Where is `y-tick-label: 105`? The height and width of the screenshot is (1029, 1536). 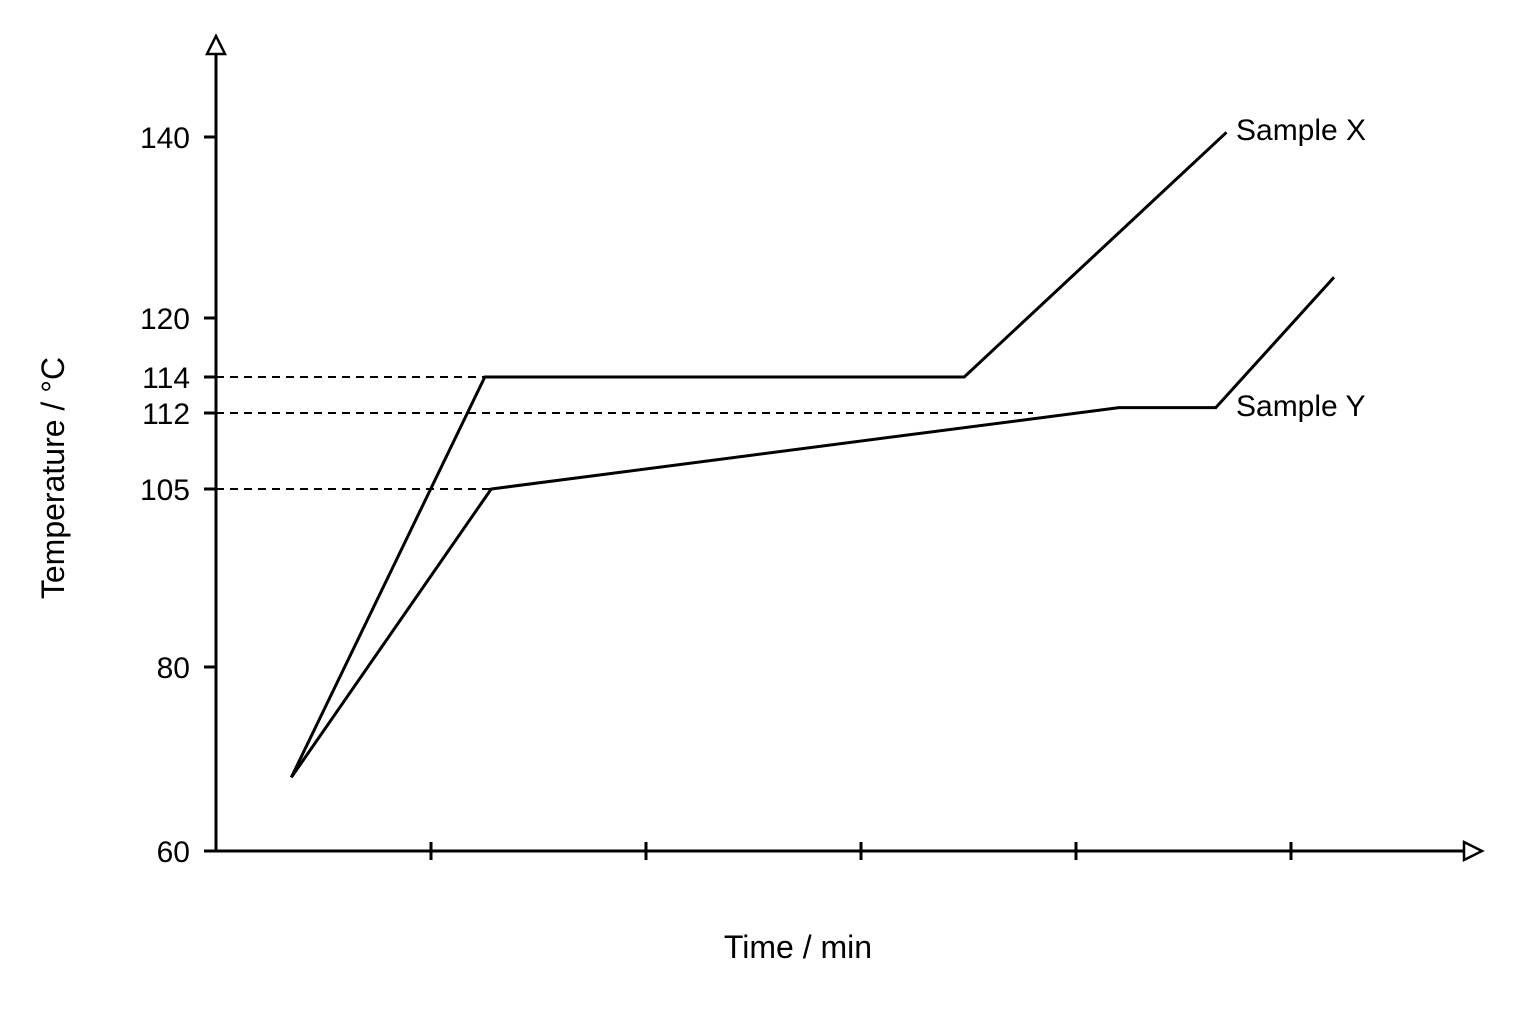
y-tick-label: 105 is located at coordinates (165, 490).